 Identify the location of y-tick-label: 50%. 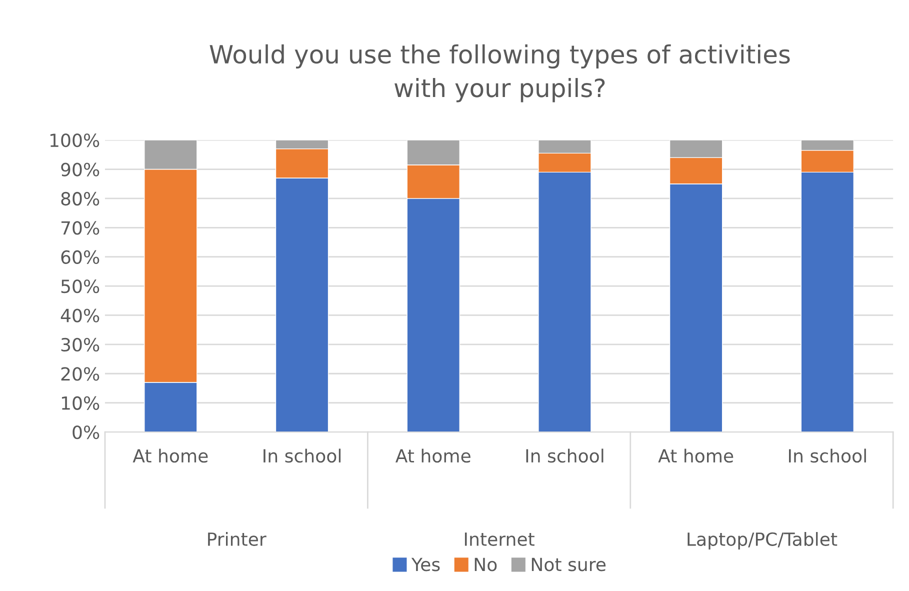
(80, 287).